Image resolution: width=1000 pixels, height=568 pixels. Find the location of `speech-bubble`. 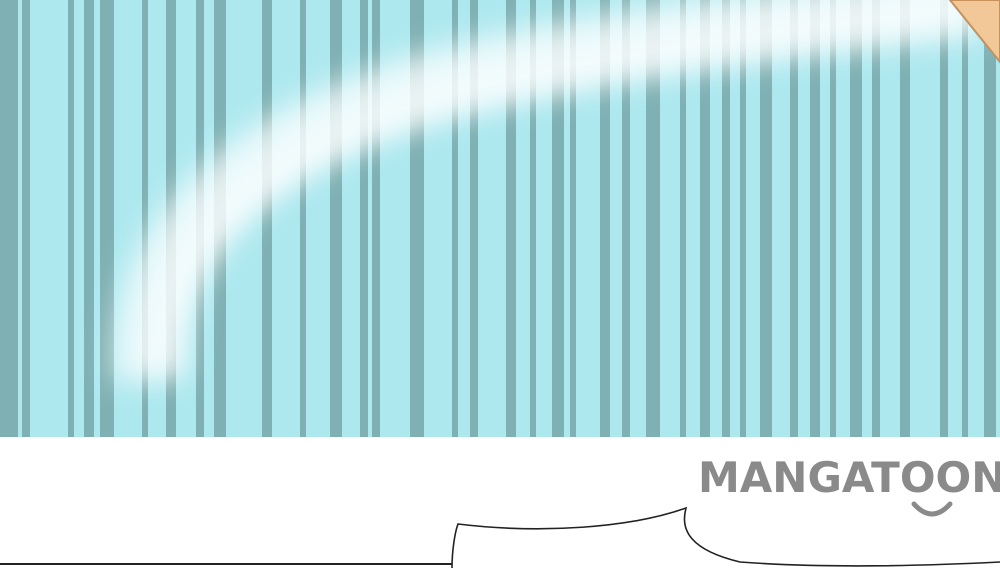

speech-bubble is located at coordinates (500, 537).